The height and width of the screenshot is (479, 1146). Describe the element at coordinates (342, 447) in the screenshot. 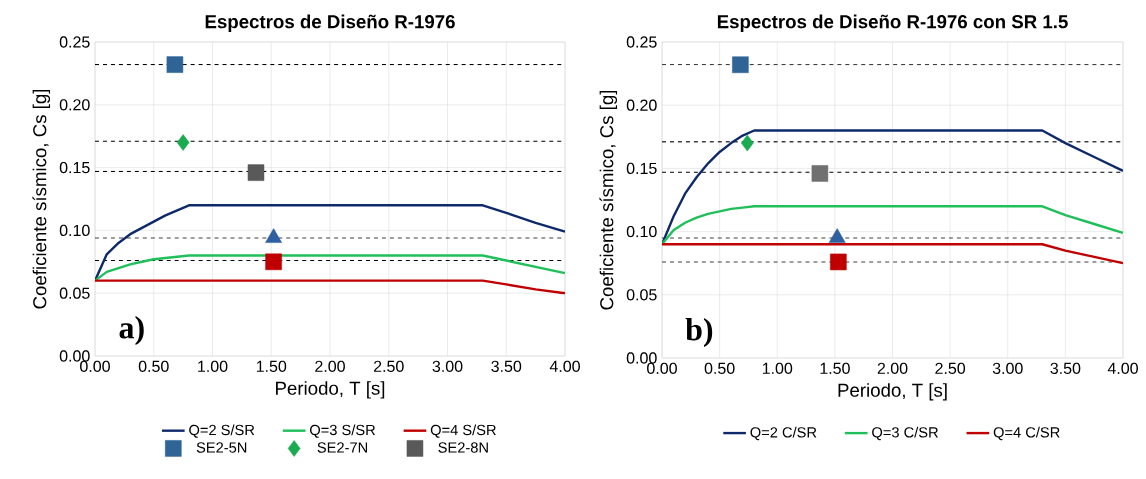

I see `legend-label: SE2-7N` at that location.